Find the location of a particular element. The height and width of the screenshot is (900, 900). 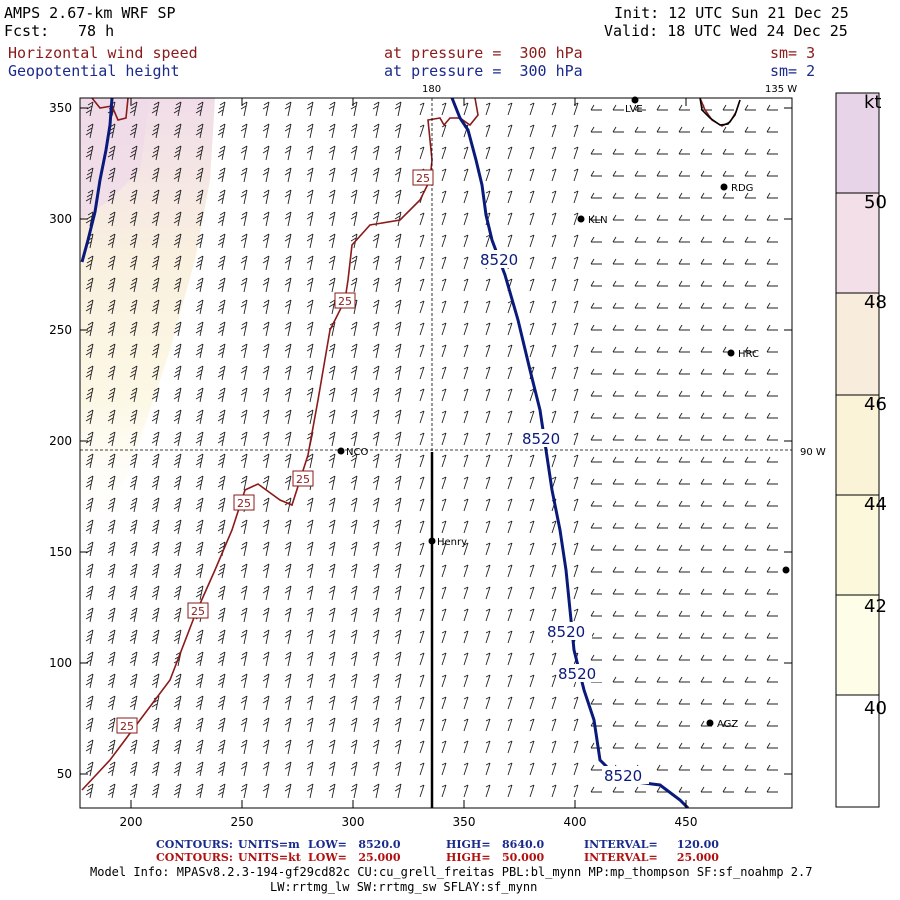

lon-label-90w: 90 W is located at coordinates (813, 452).